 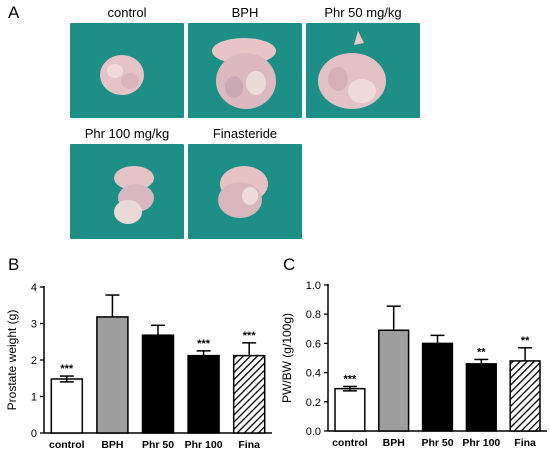 I want to click on y-tick-label: 3, so click(x=34, y=325).